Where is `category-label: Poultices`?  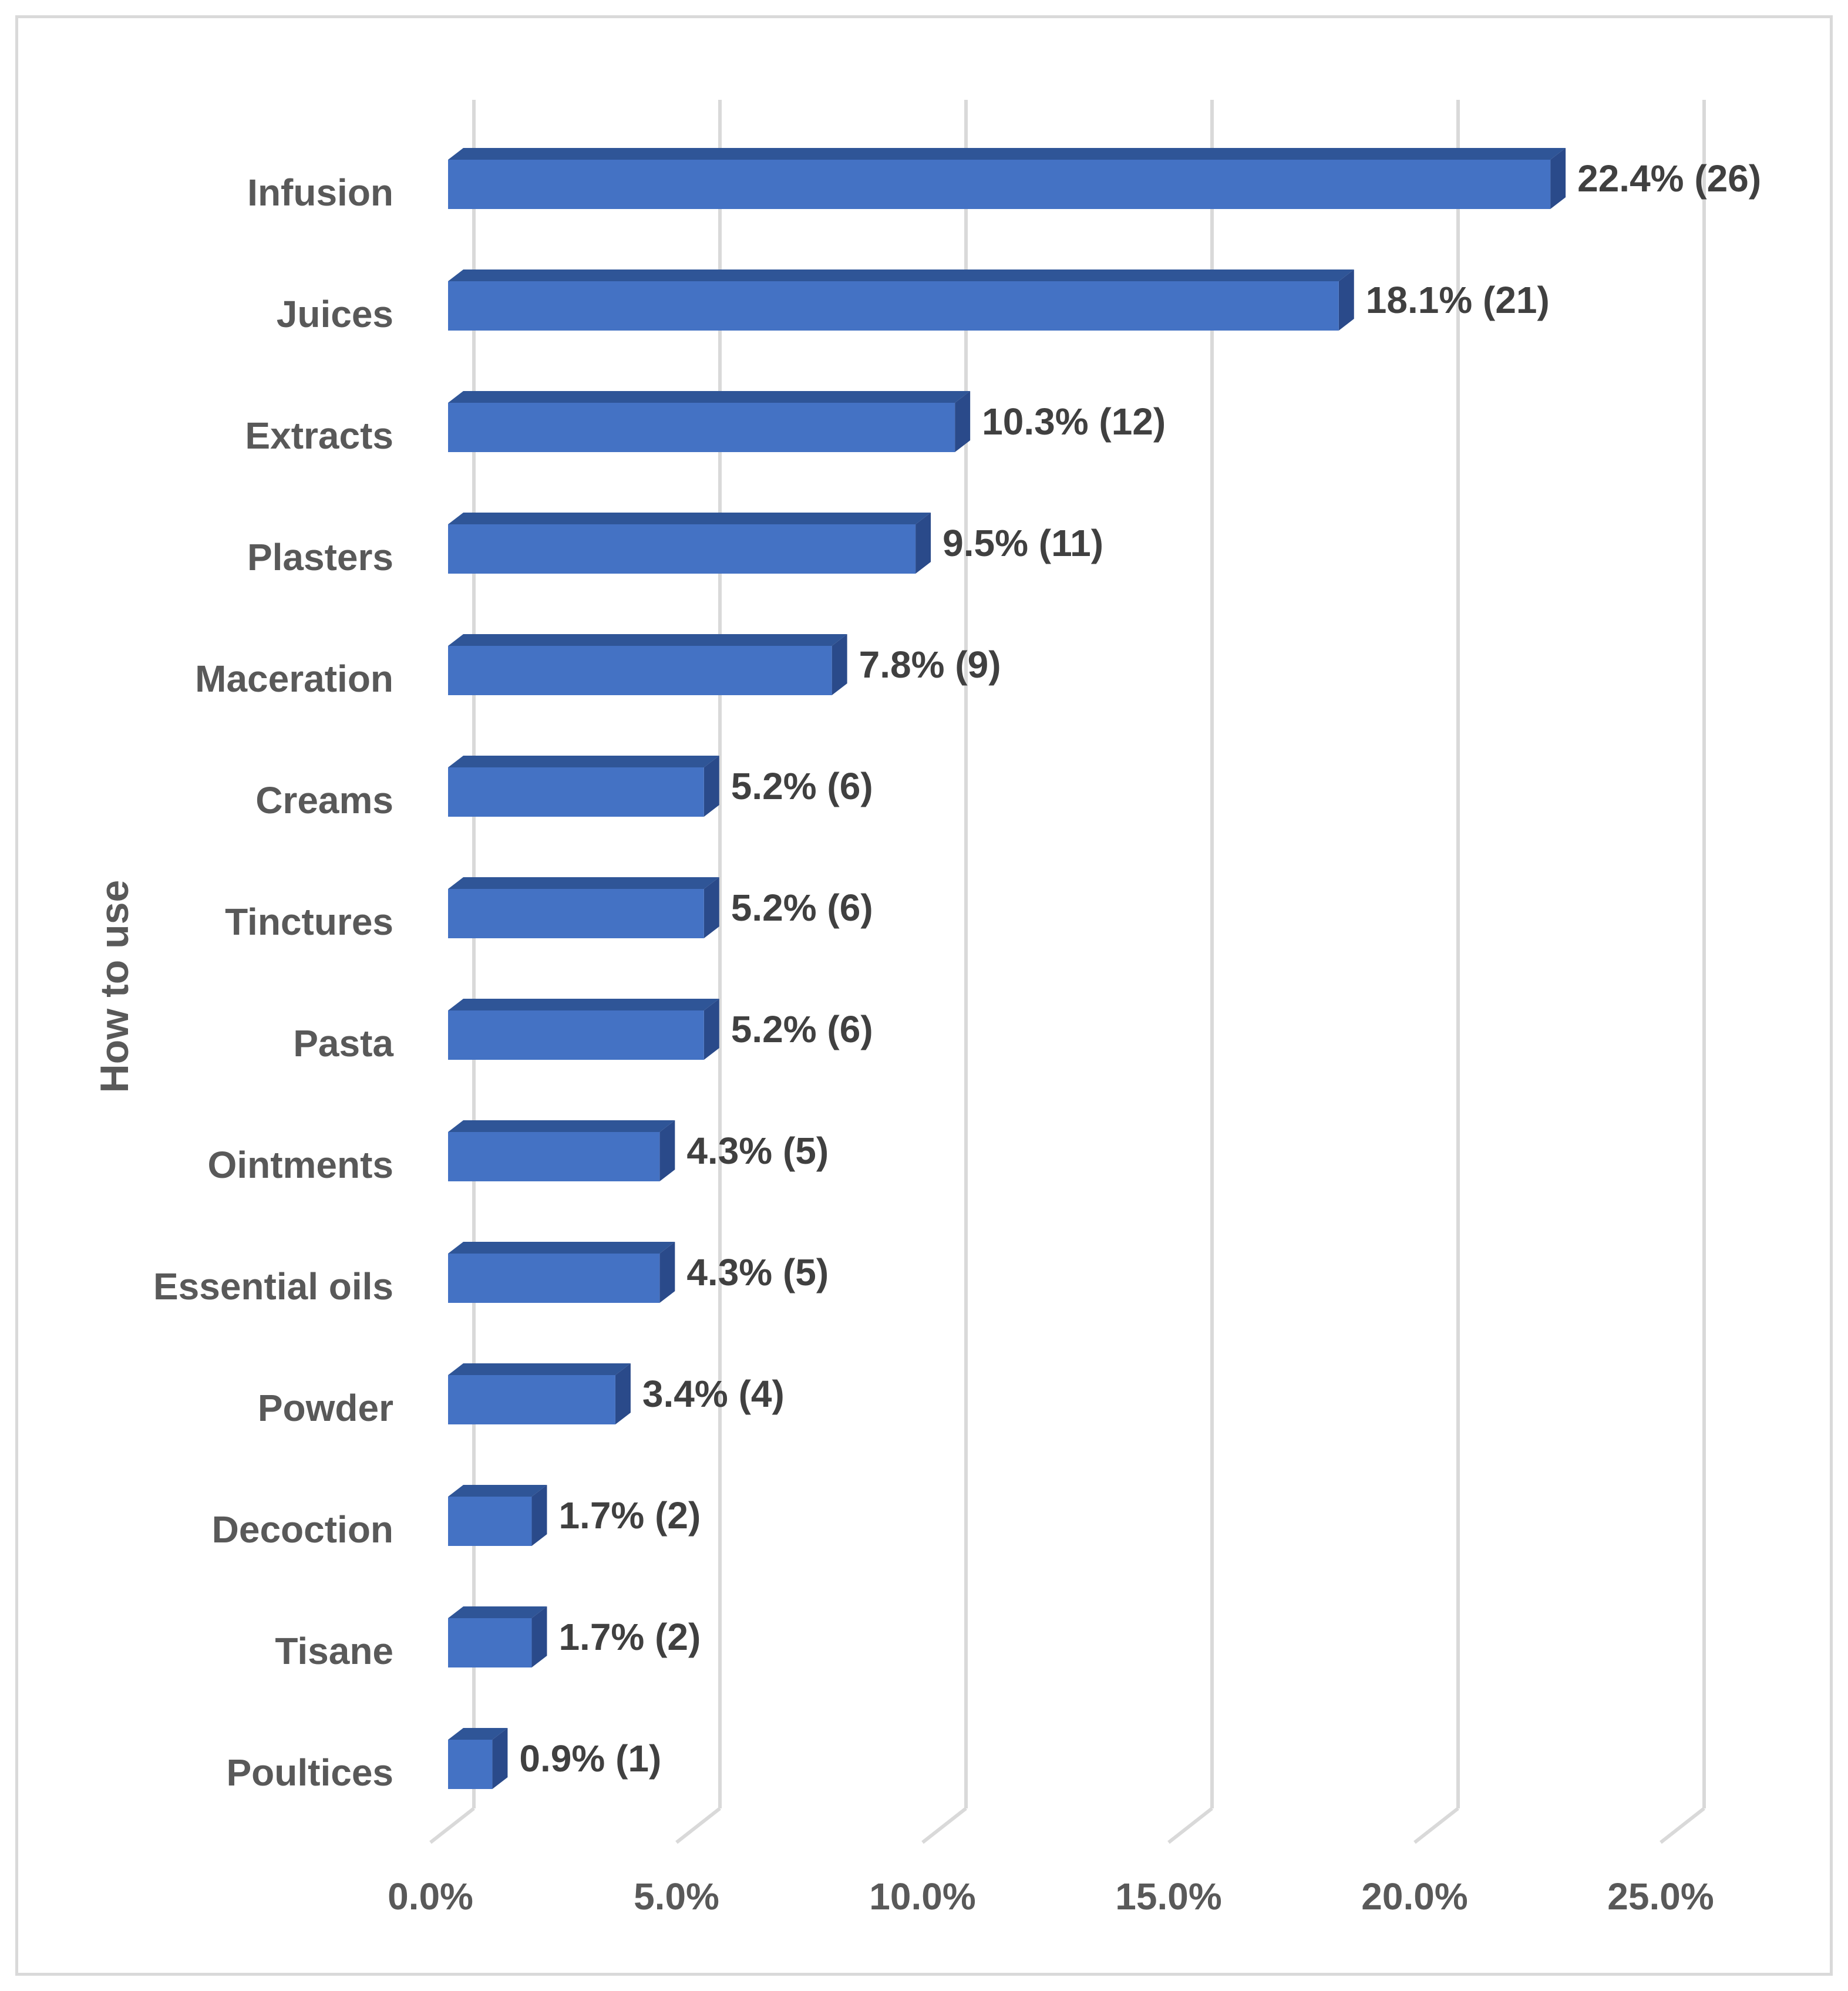
category-label: Poultices is located at coordinates (309, 1772).